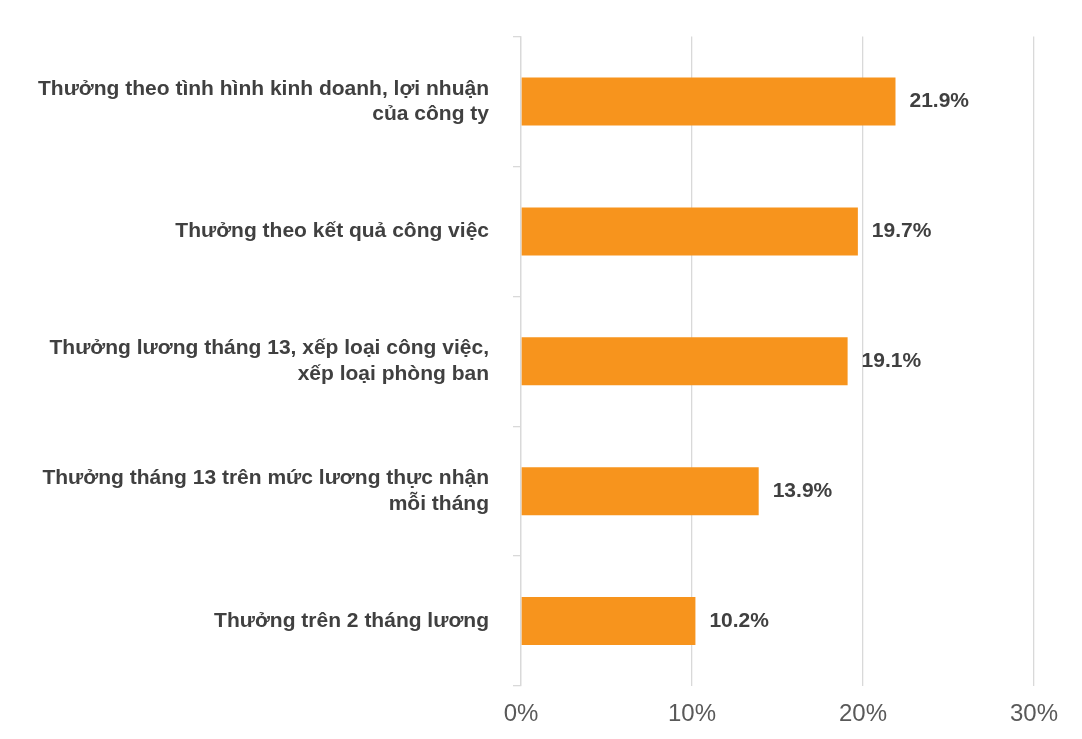 The width and height of the screenshot is (1082, 739). What do you see at coordinates (1034, 713) in the screenshot?
I see `x-tick-label: 30%` at bounding box center [1034, 713].